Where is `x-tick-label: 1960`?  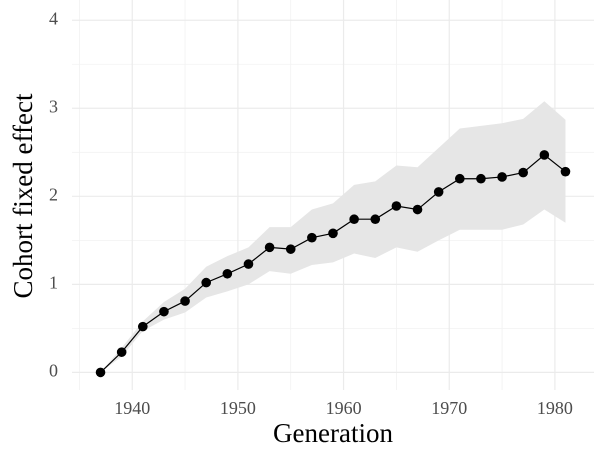 x-tick-label: 1960 is located at coordinates (344, 408).